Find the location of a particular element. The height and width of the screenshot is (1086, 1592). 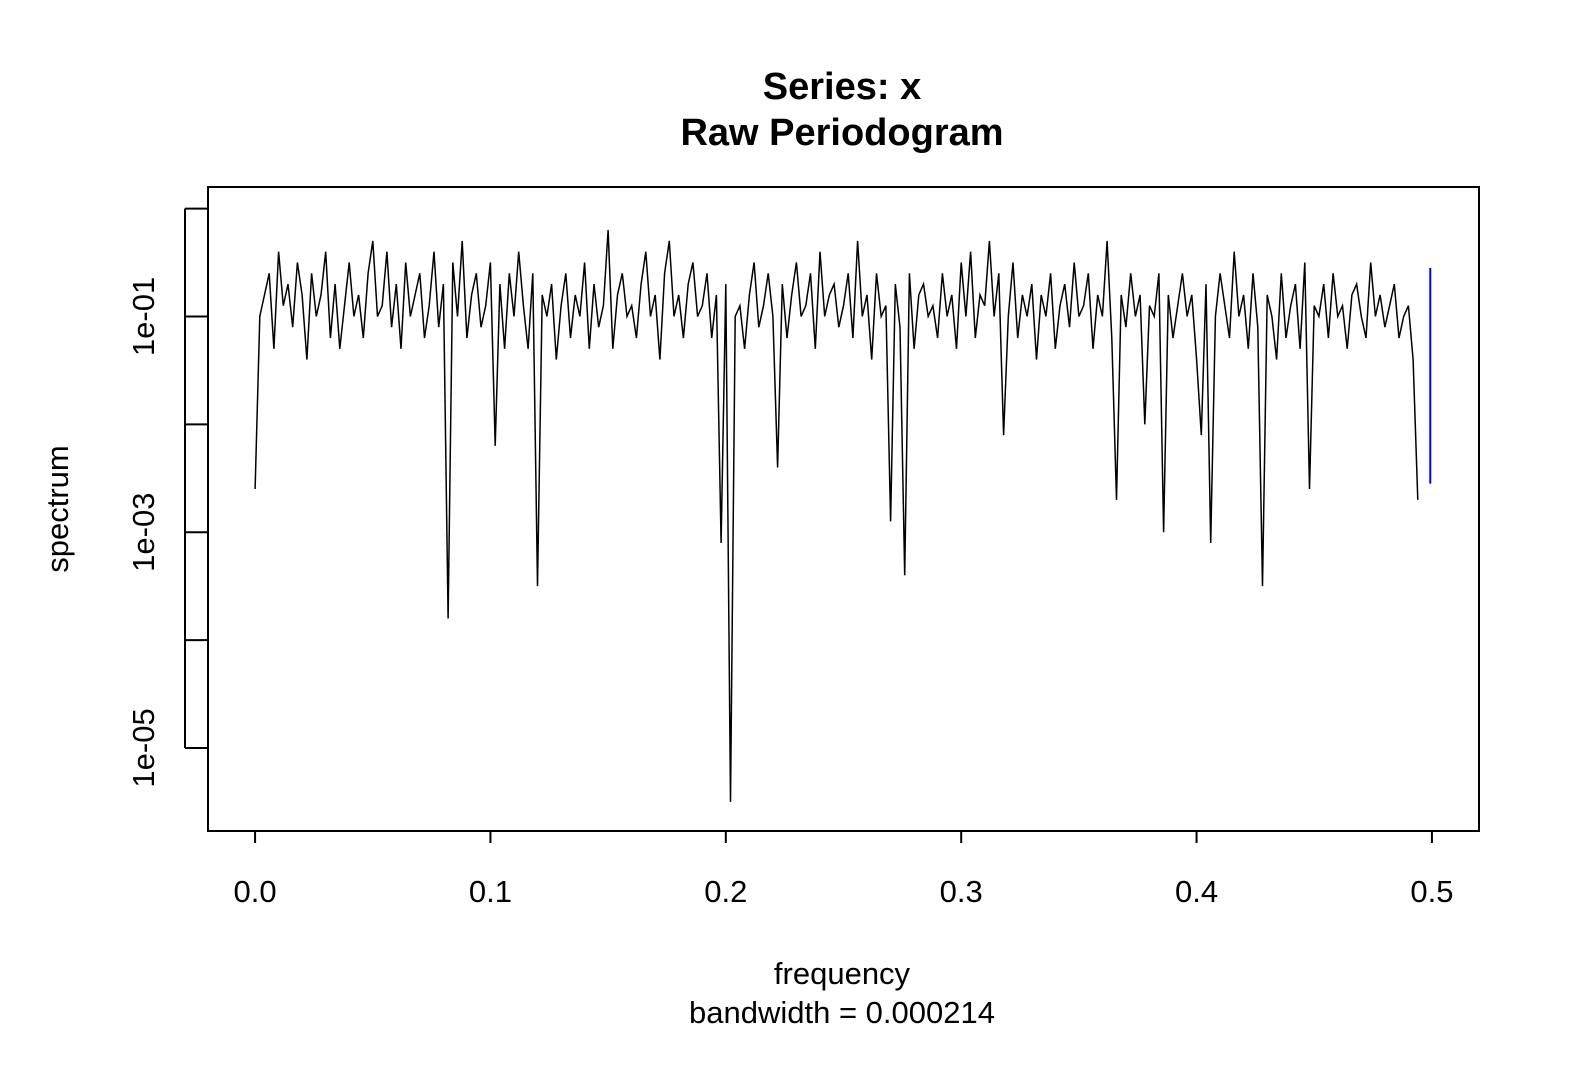

y-axis-label: spectrum is located at coordinates (57, 508).